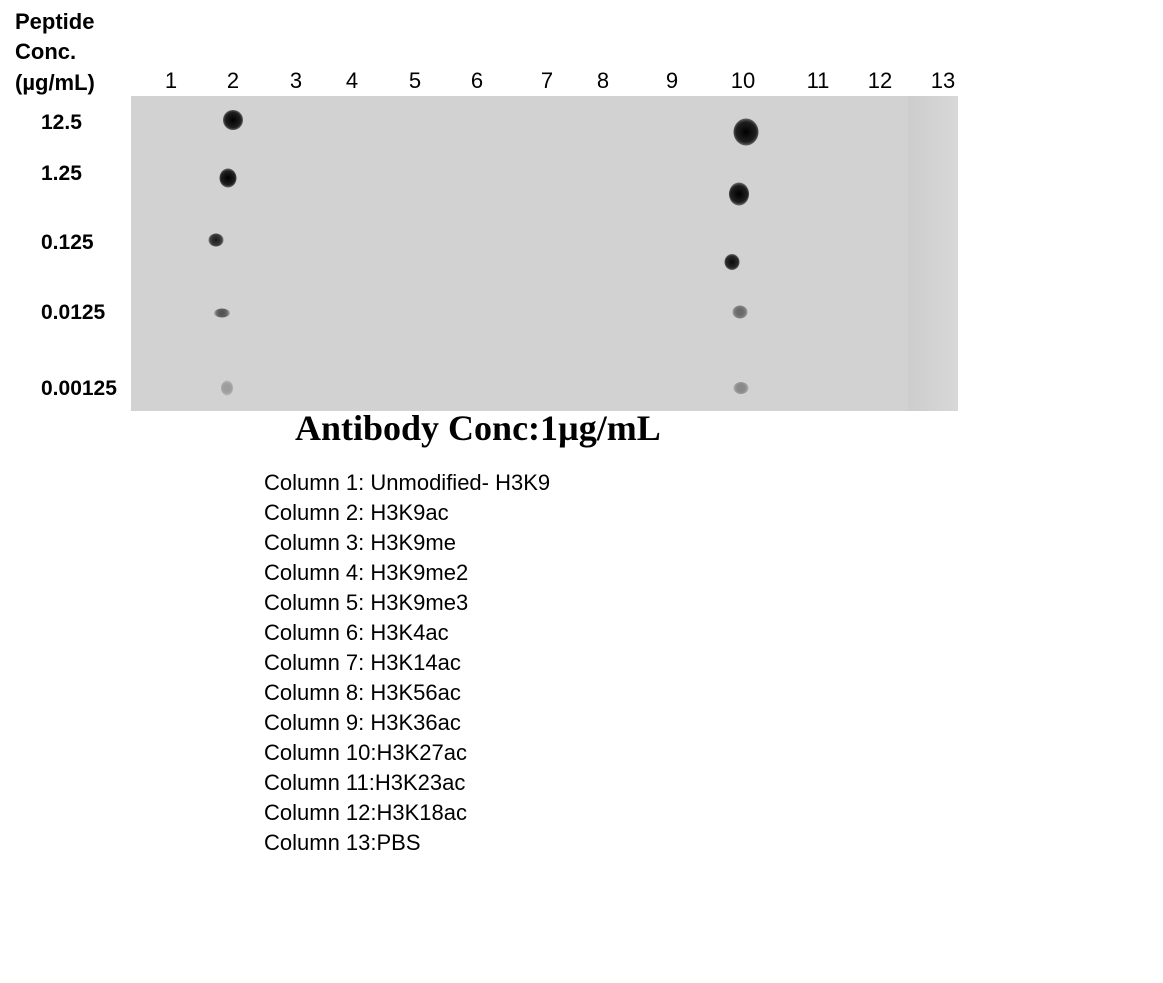 The width and height of the screenshot is (1163, 983). Describe the element at coordinates (477, 80) in the screenshot. I see `column-number: 6` at that location.